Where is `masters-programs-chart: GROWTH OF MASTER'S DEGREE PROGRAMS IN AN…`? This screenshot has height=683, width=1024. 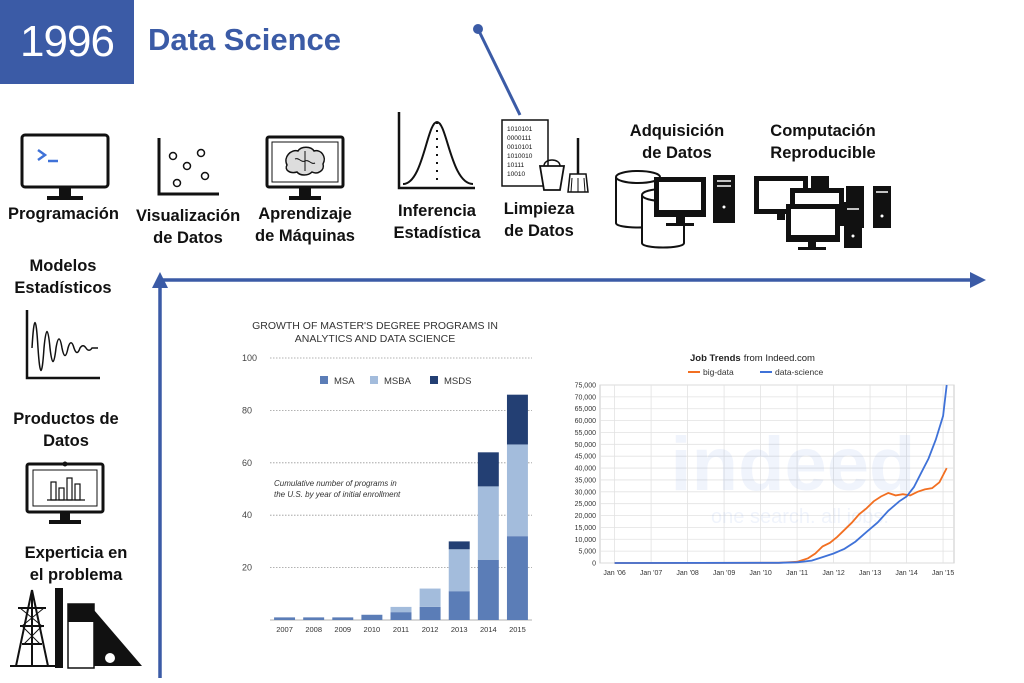
masters-programs-chart: GROWTH OF MASTER'S DEGREE PROGRAMS IN AN… is located at coordinates (387, 477).